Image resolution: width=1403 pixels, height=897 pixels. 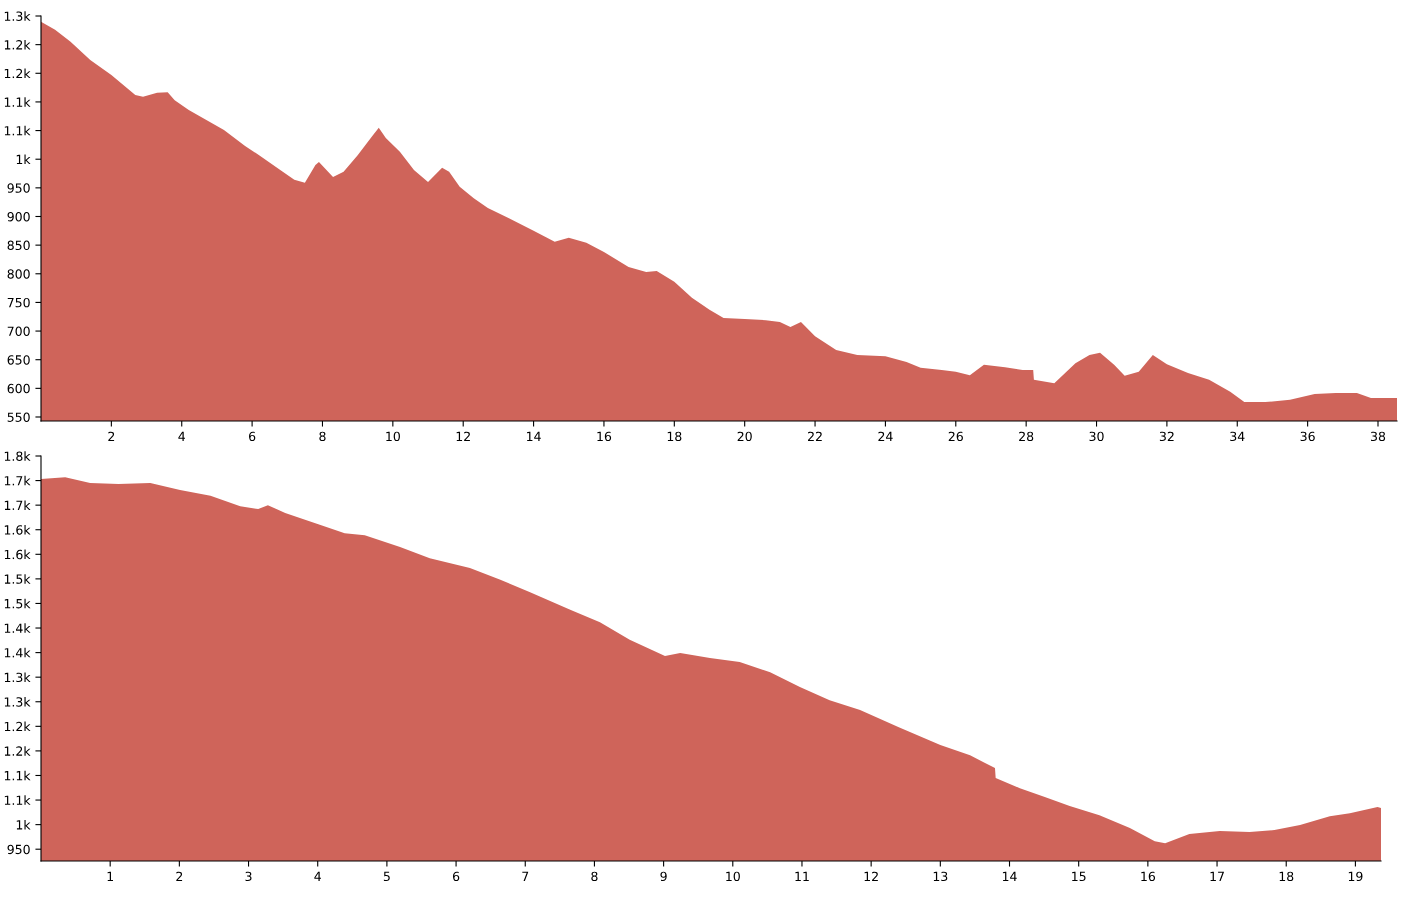 I want to click on y-tick-label: 600, so click(x=18, y=388).